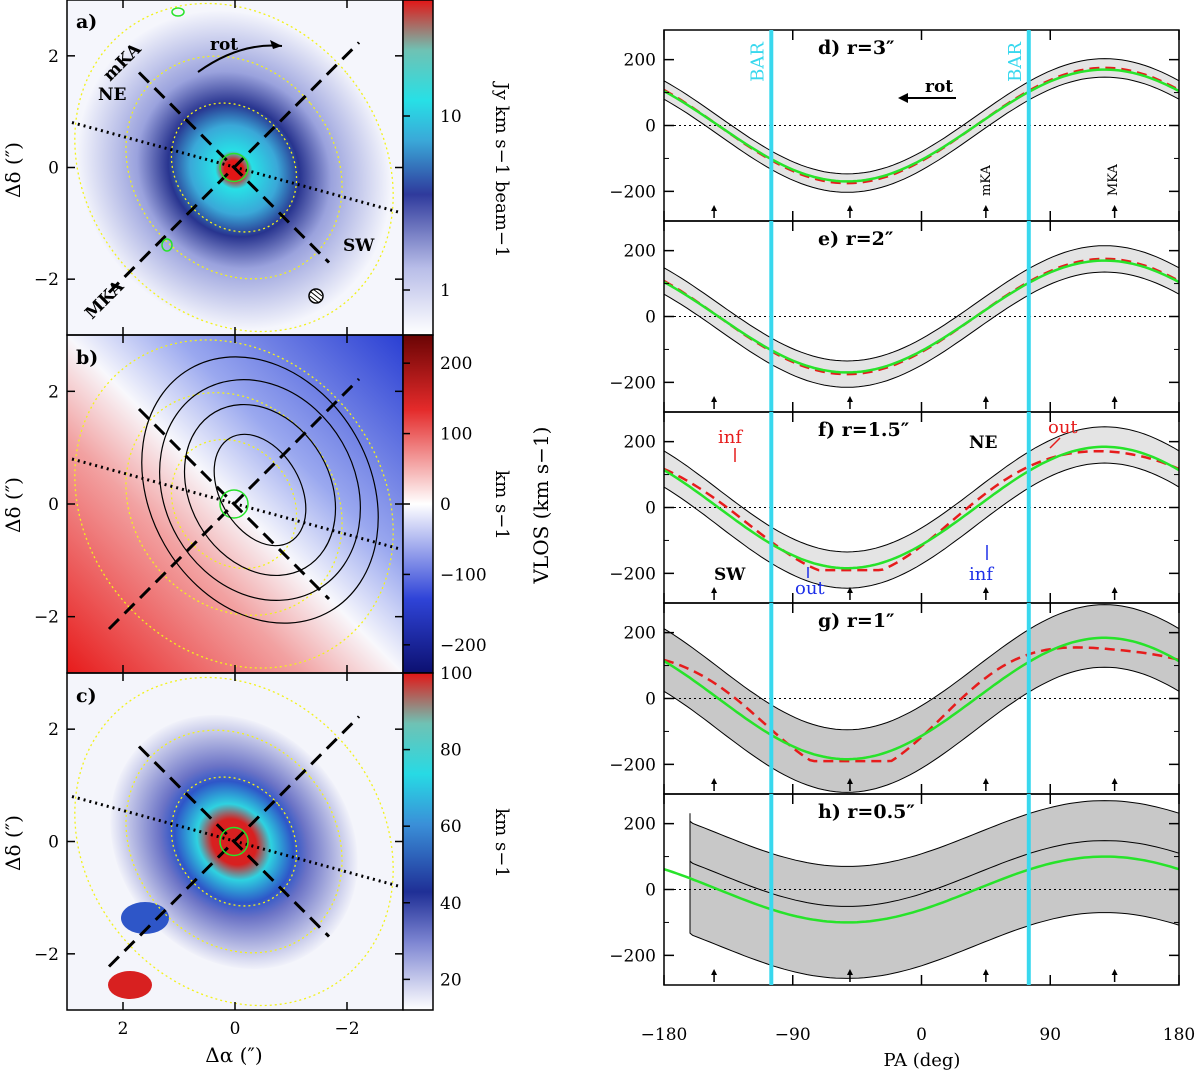 The width and height of the screenshot is (1200, 1072). What do you see at coordinates (986, 180) in the screenshot?
I see `mka-minor-pv-label: mKA` at bounding box center [986, 180].